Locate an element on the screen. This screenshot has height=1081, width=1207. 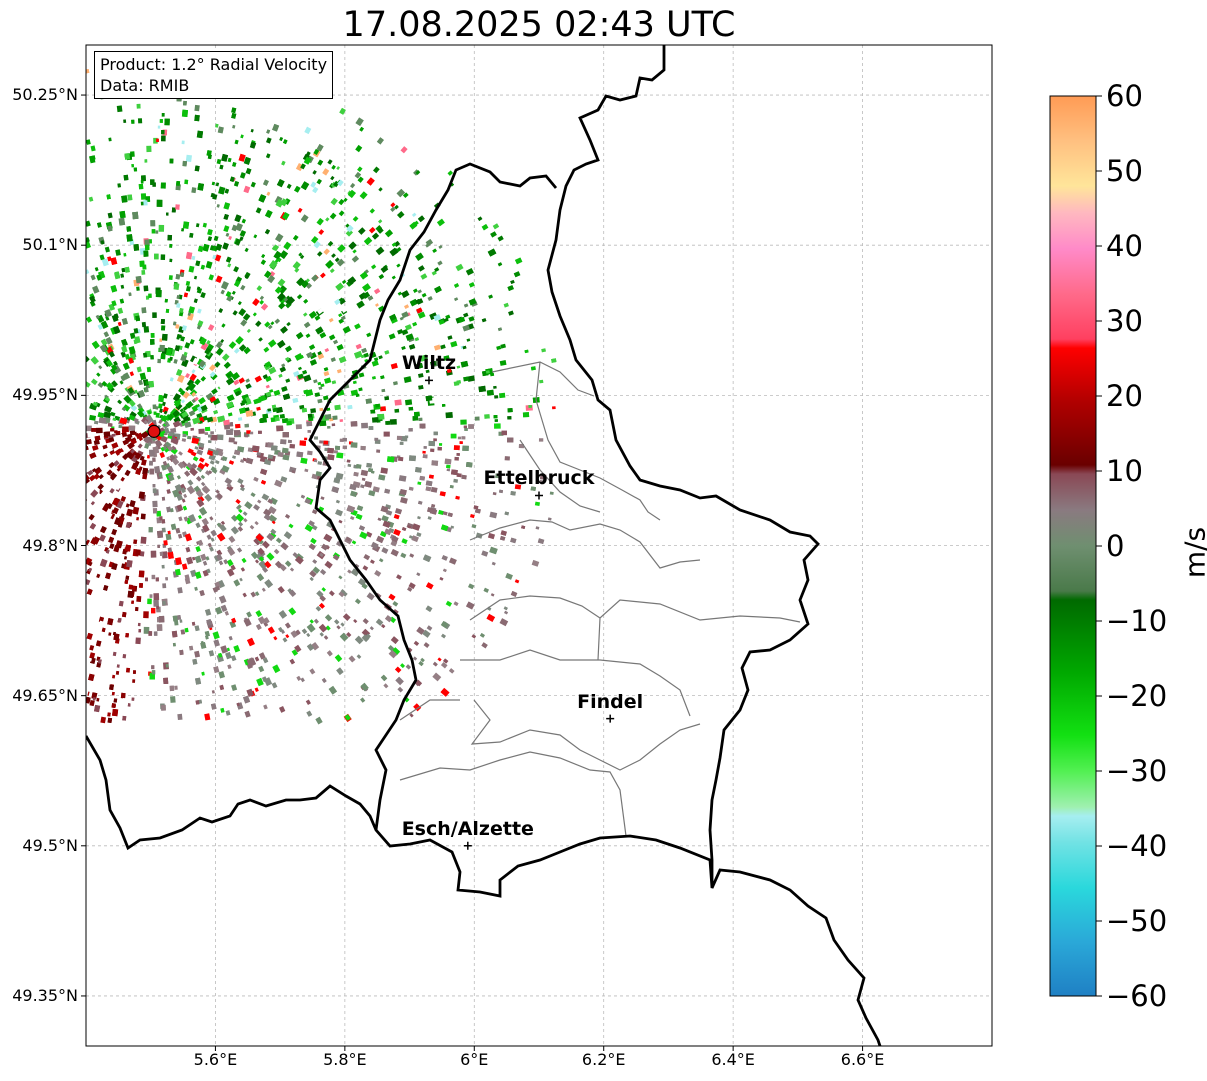
lat-tick-label: 49.8°N is located at coordinates (50, 545).